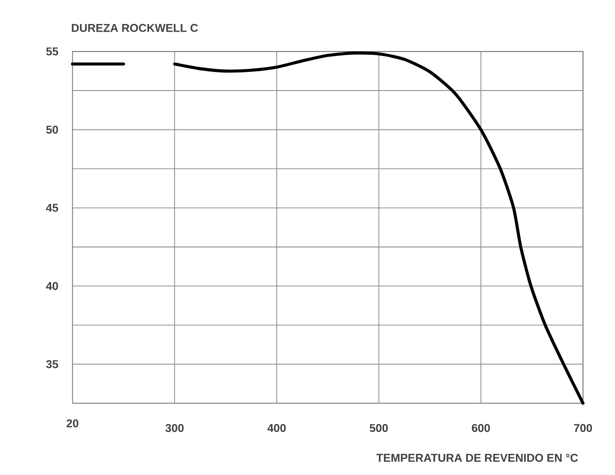 The width and height of the screenshot is (615, 475). Describe the element at coordinates (477, 458) in the screenshot. I see `x-axis-title: TEMPERATURA DE REVENIDO EN °C` at that location.